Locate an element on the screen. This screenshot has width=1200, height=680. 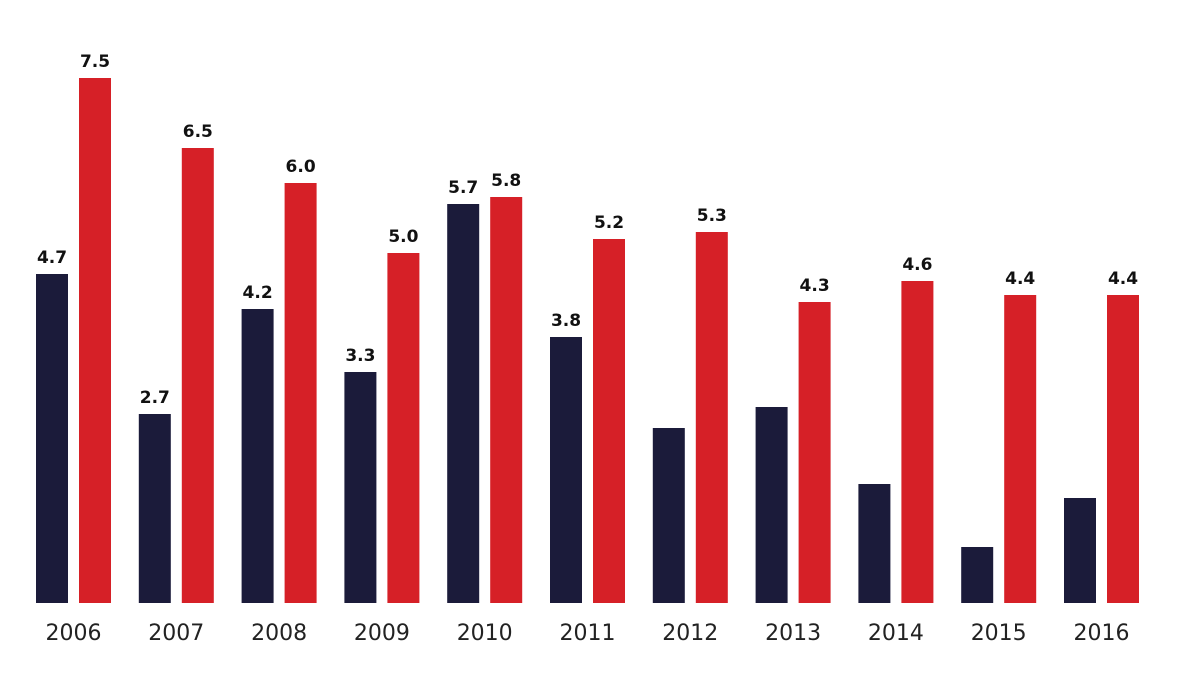
value-label-2013-series-2: 4.3 is located at coordinates (815, 286).